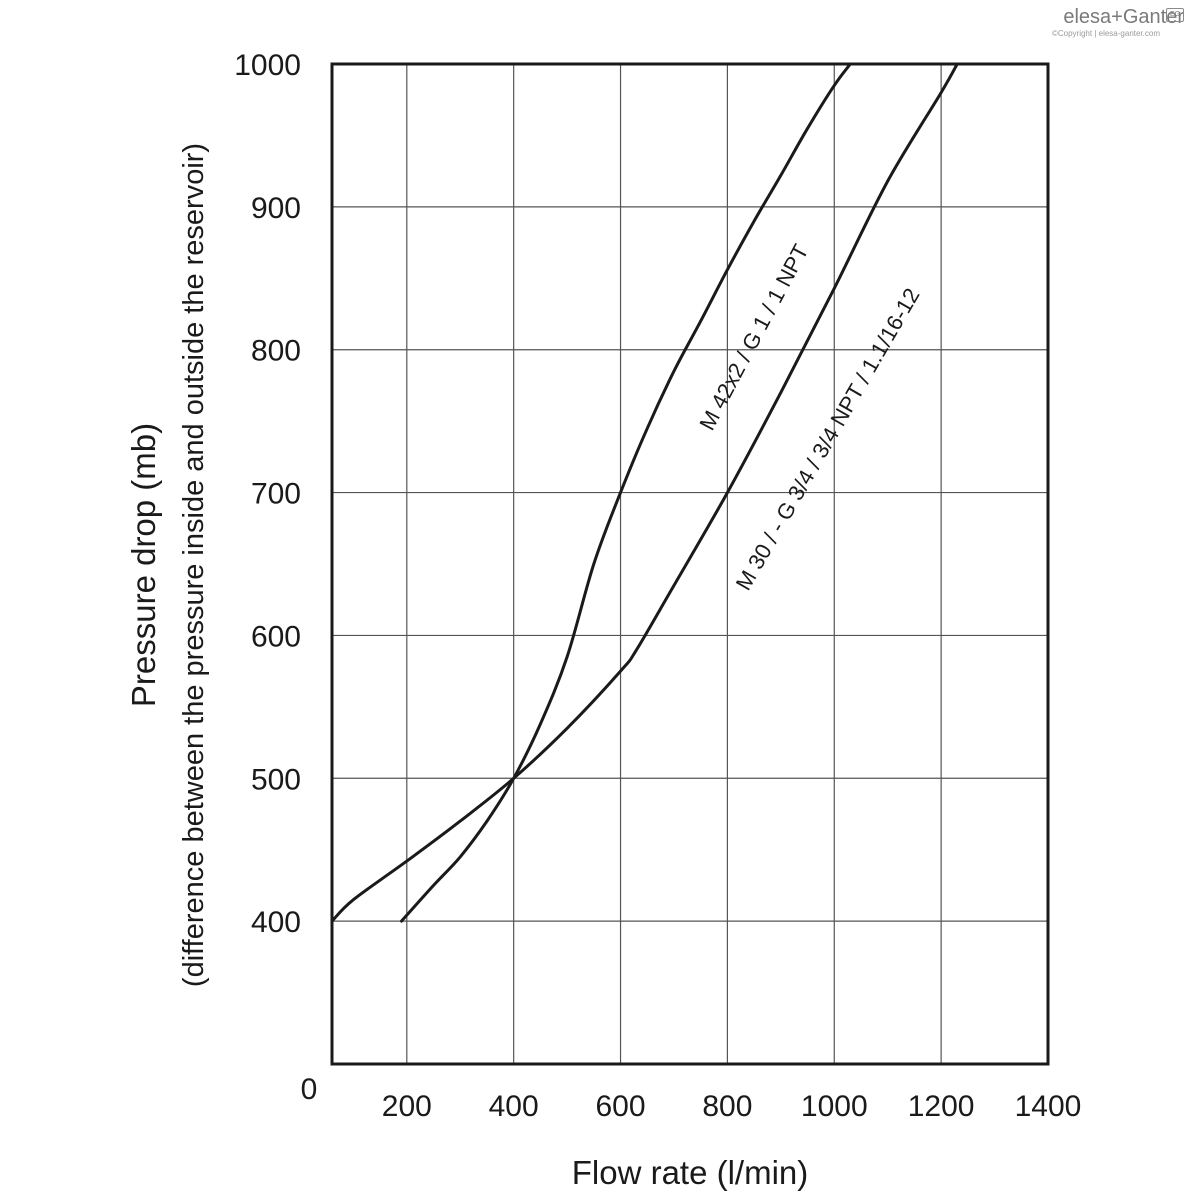 The height and width of the screenshot is (1200, 1200). Describe the element at coordinates (276, 494) in the screenshot. I see `y-tick-label: 700` at that location.